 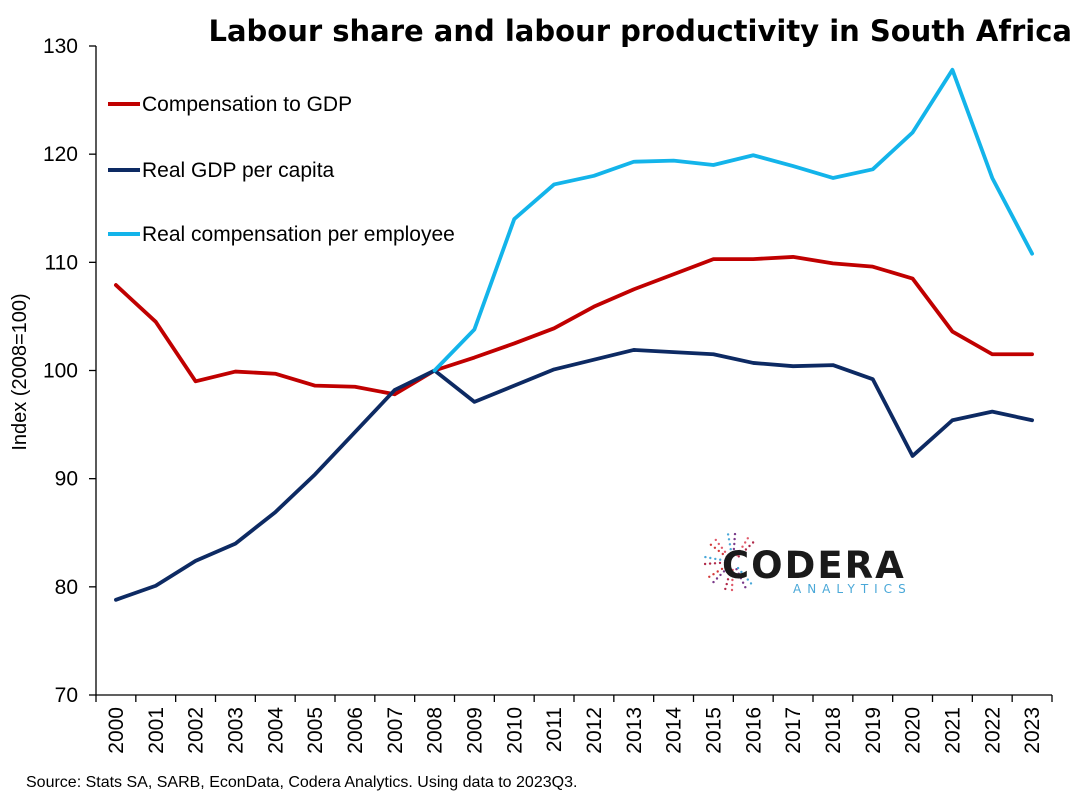 What do you see at coordinates (355, 730) in the screenshot?
I see `x-tick-label: 2006` at bounding box center [355, 730].